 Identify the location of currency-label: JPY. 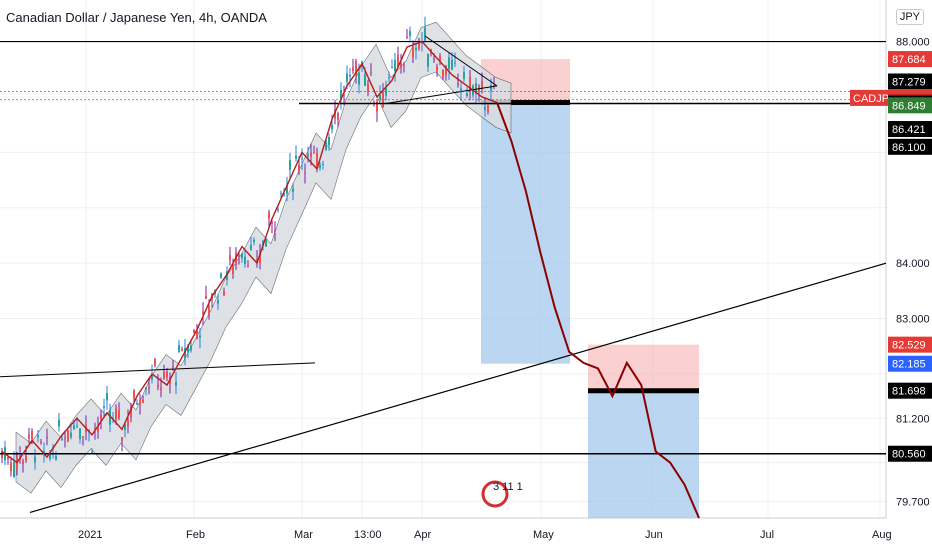
(909, 17).